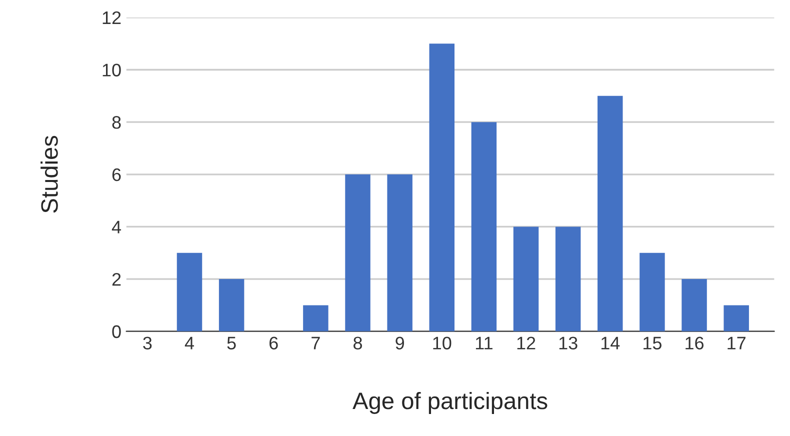  Describe the element at coordinates (189, 343) in the screenshot. I see `x-tick-label: 4` at that location.